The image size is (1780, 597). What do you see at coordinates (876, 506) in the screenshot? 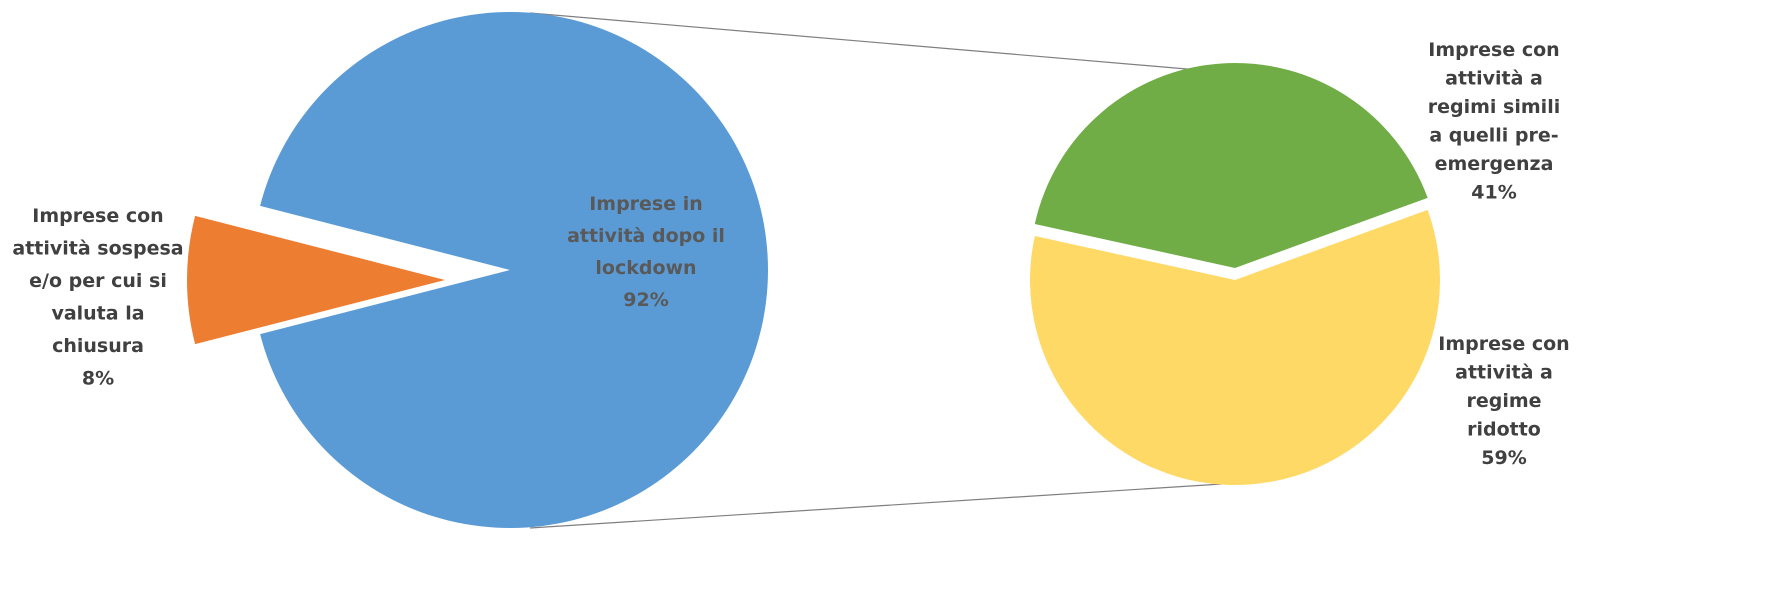
I see `connector-line-bottom` at bounding box center [876, 506].